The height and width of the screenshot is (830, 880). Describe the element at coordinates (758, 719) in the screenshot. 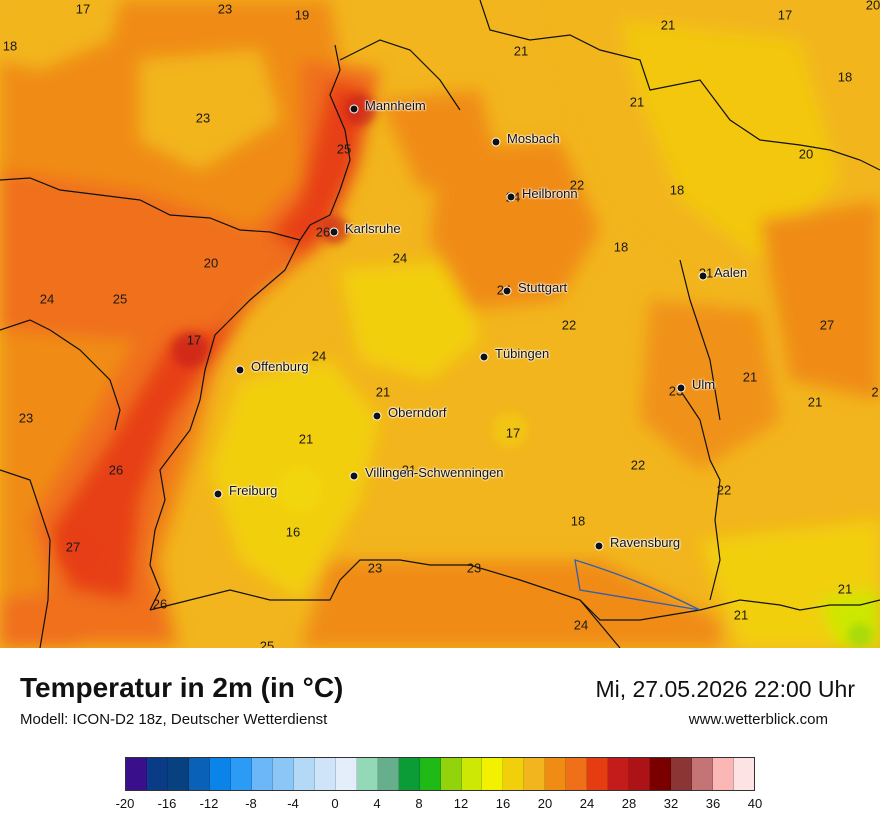

I see `website-link: www.wetterblick.com` at that location.